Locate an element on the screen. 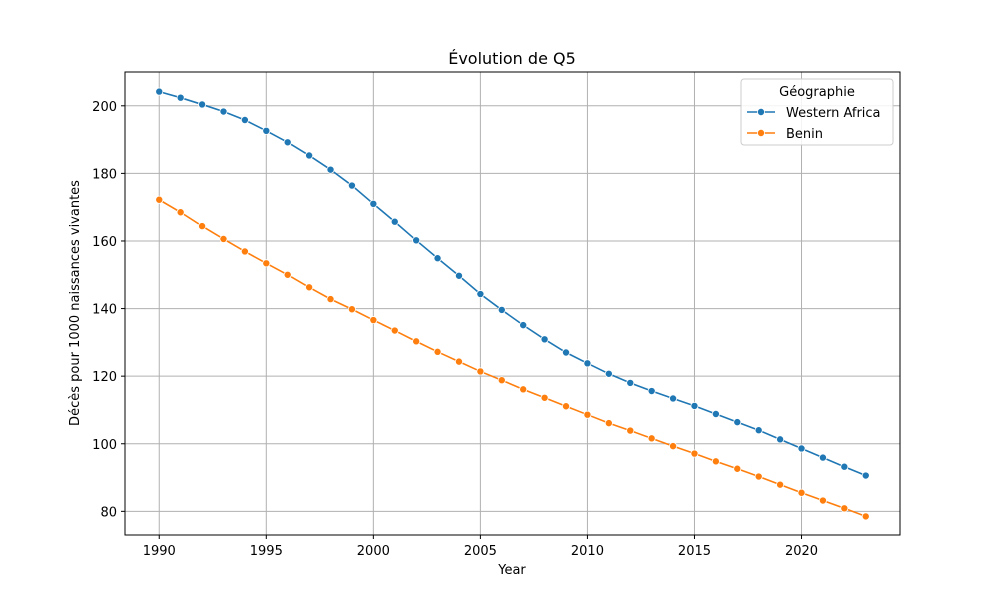 The image size is (1000, 600). x-tick-label: 2010 is located at coordinates (587, 551).